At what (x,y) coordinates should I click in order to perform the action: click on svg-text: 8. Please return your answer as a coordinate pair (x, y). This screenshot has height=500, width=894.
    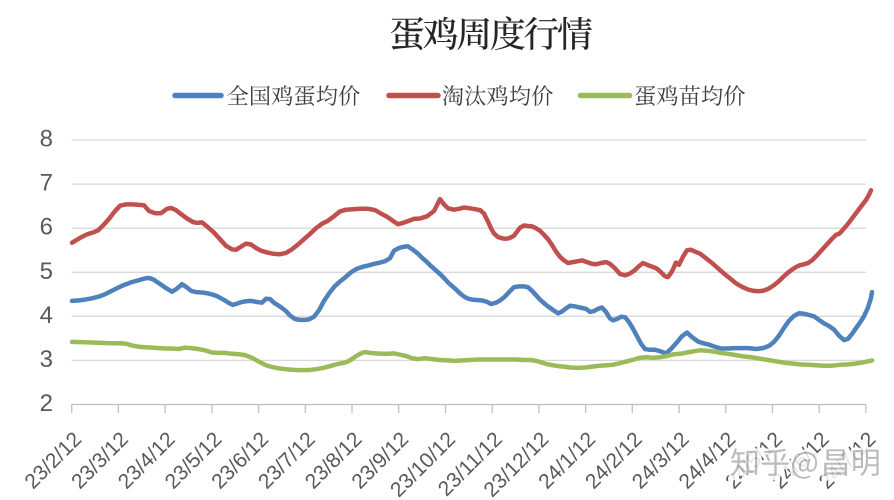
    Looking at the image, I should click on (46, 139).